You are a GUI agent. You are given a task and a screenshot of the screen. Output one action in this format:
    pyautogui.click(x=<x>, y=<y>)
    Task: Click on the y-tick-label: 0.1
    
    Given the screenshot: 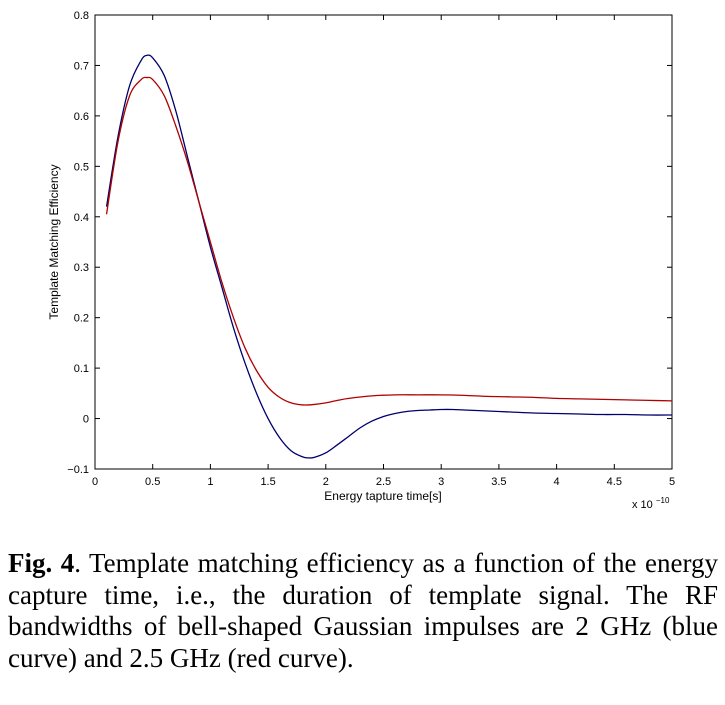 What is the action you would take?
    pyautogui.click(x=81, y=369)
    